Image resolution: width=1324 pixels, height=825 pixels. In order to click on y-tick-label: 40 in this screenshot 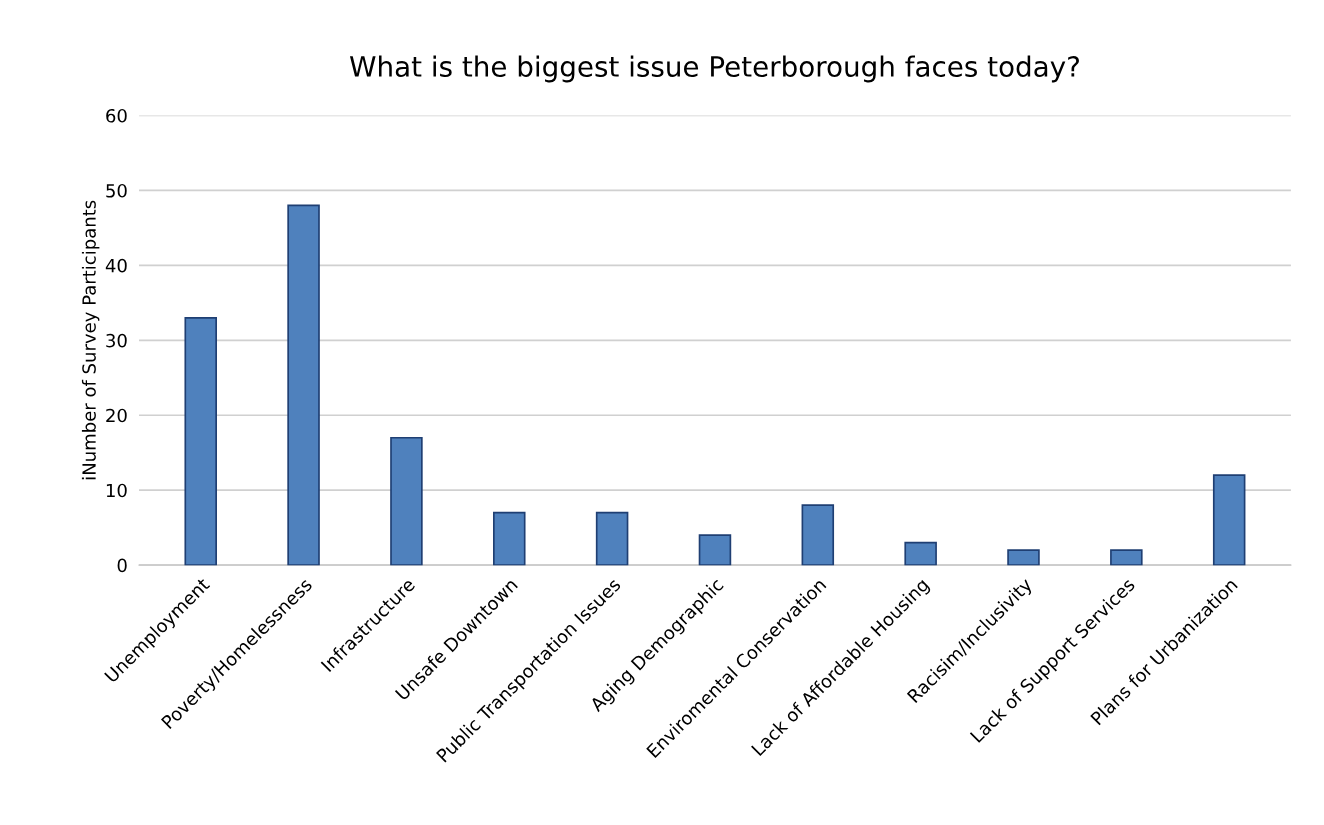, I will do `click(116, 265)`.